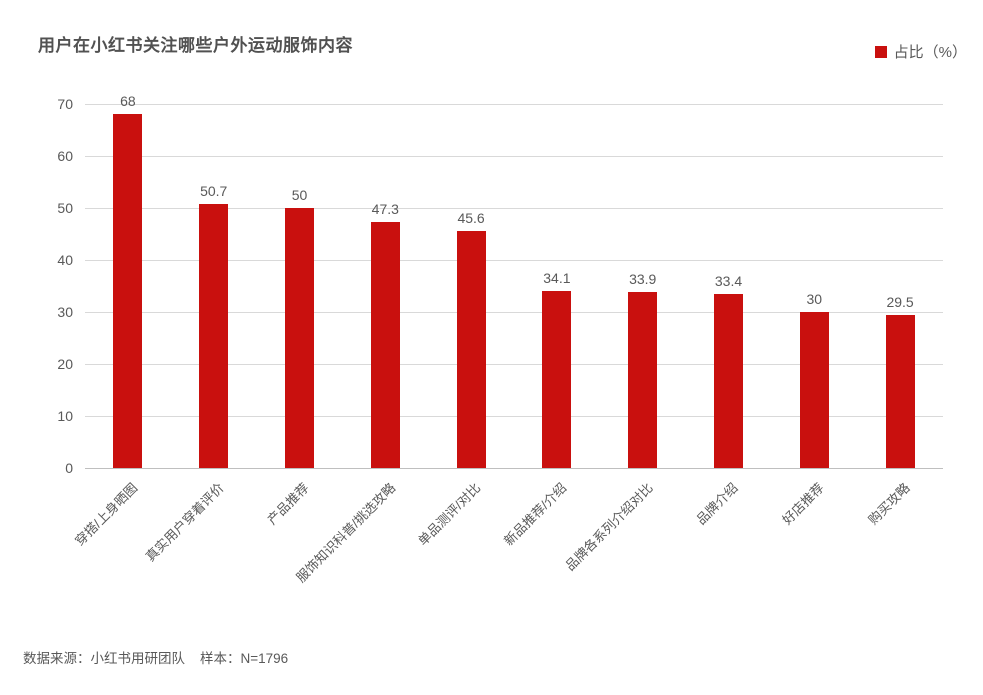  I want to click on x-axis-label: 产品推荐, so click(288, 504).